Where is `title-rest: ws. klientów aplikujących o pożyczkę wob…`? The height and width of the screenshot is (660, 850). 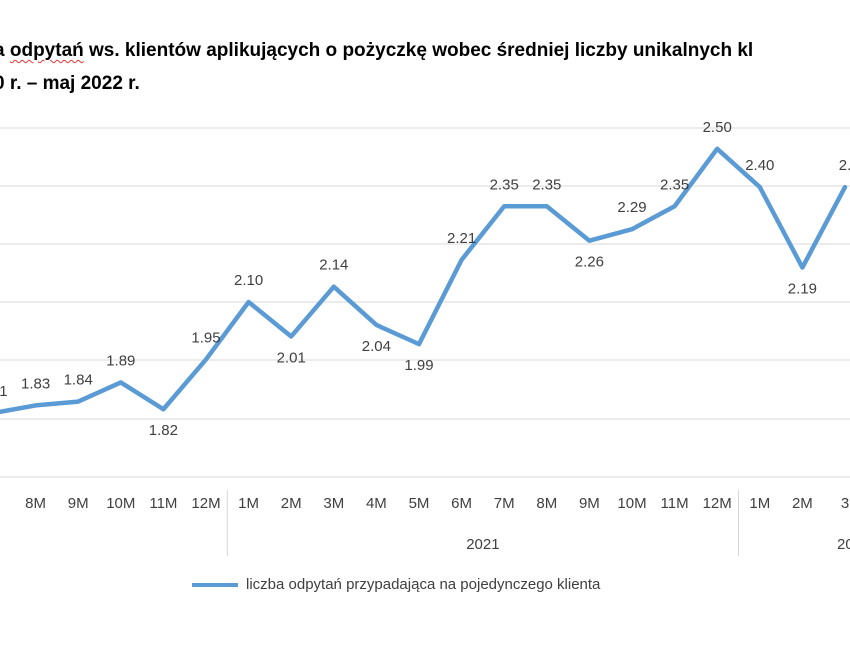 title-rest: ws. klientów aplikujących o pożyczkę wob… is located at coordinates (418, 50).